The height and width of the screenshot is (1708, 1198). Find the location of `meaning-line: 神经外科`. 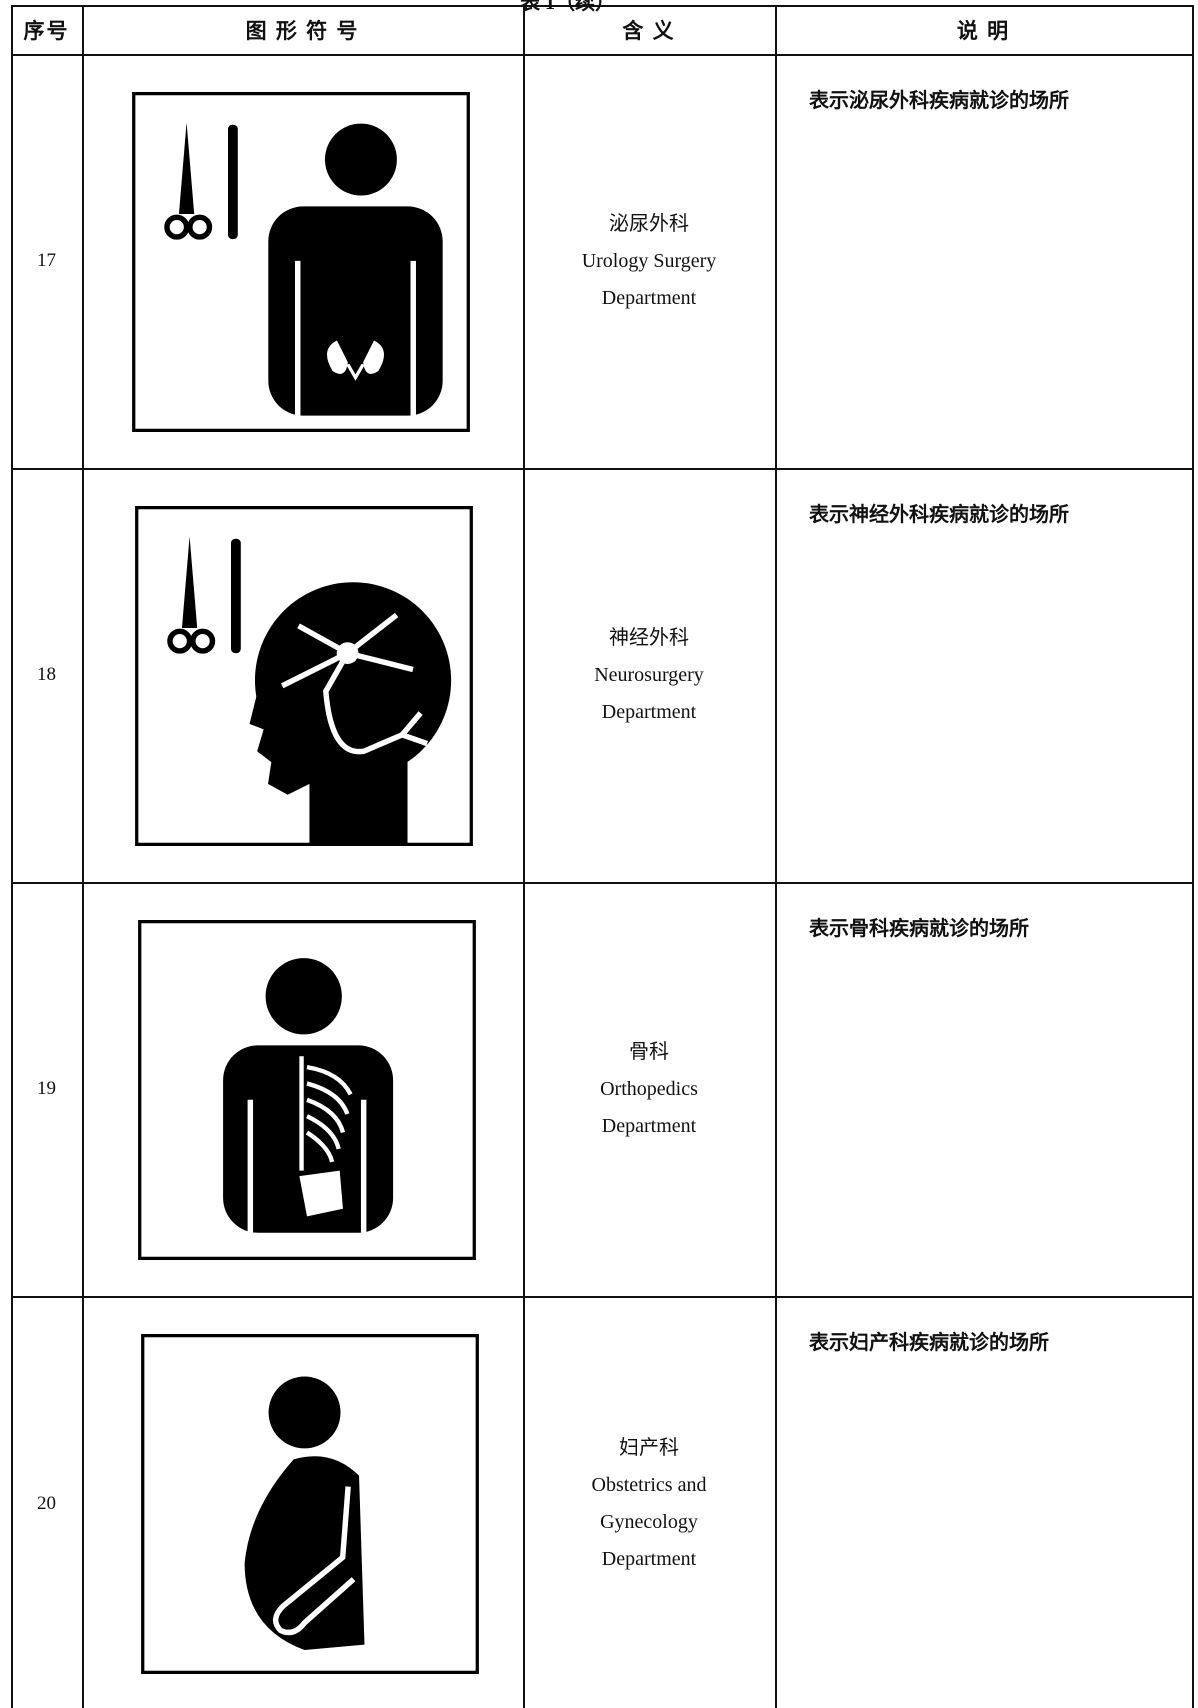

meaning-line: 神经外科 is located at coordinates (649, 637).